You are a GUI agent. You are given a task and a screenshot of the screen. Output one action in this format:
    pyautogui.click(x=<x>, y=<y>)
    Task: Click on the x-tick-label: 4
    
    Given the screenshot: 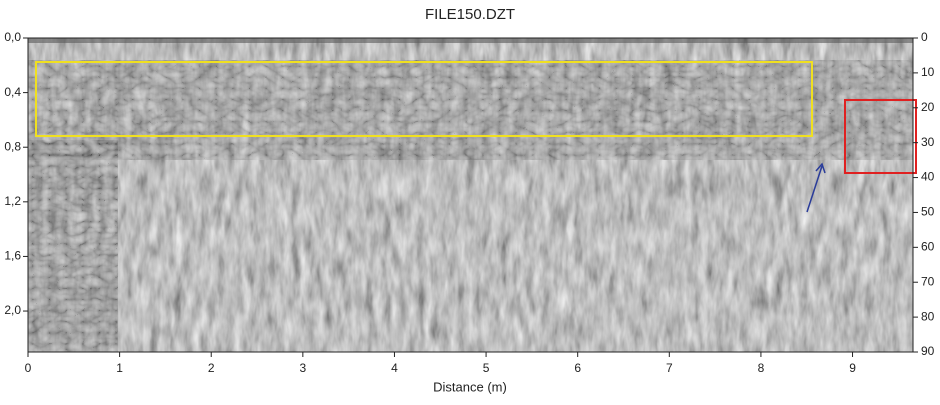 What is the action you would take?
    pyautogui.click(x=394, y=368)
    